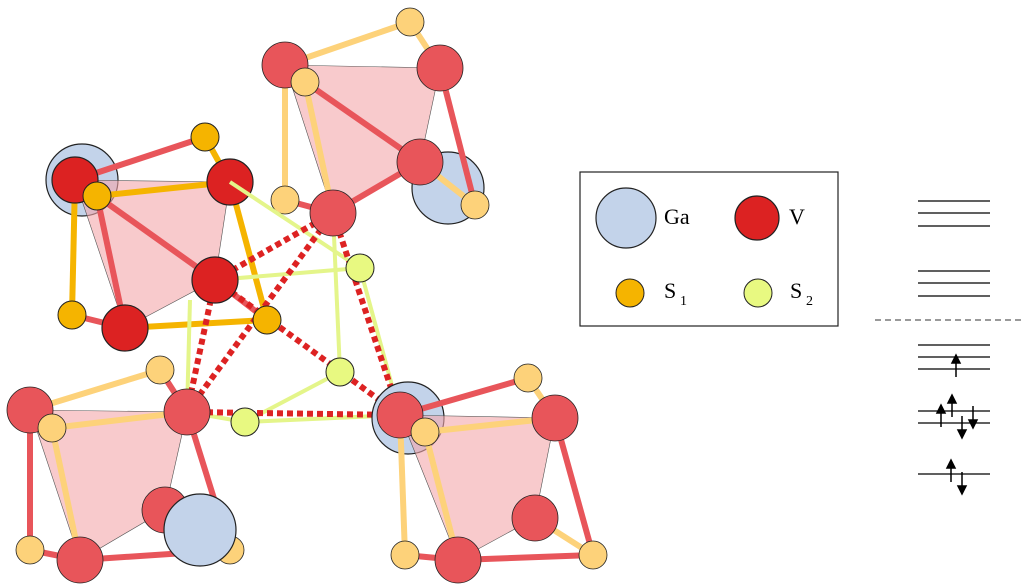  What do you see at coordinates (200, 530) in the screenshot?
I see `ga-atom` at bounding box center [200, 530].